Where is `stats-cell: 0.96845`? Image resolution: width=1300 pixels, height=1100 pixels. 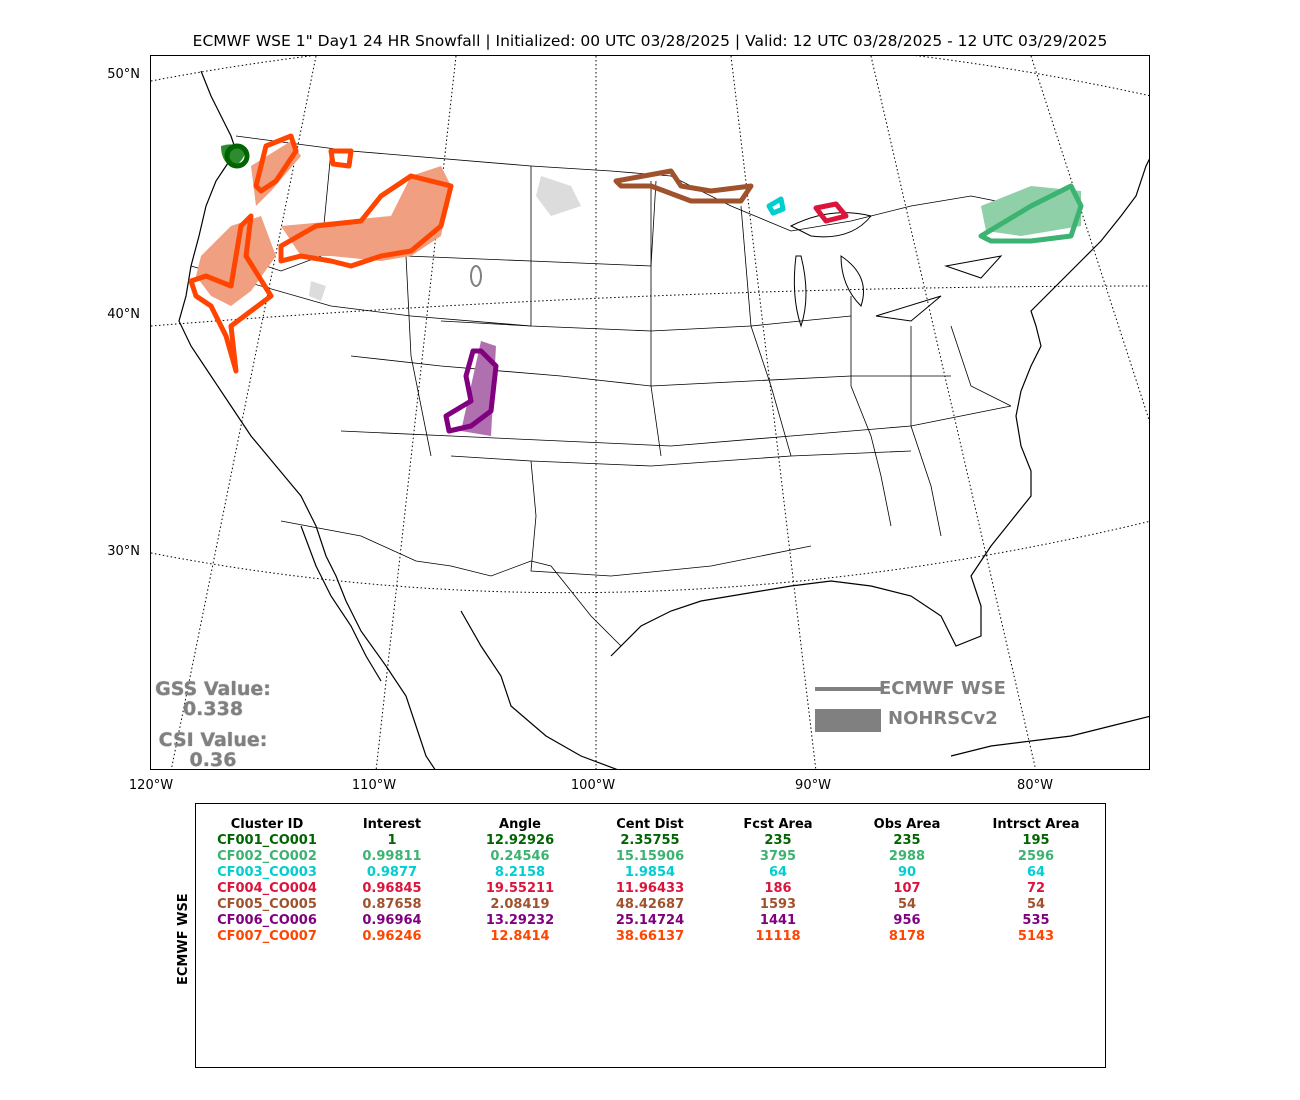
stats-cell: 0.96845 is located at coordinates (392, 888).